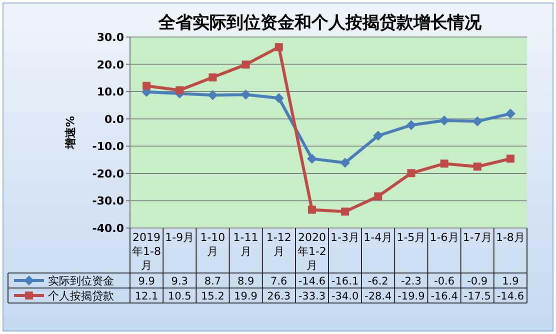 This screenshot has height=334, width=556. What do you see at coordinates (110, 37) in the screenshot?
I see `y-tick-label: 30.0` at bounding box center [110, 37].